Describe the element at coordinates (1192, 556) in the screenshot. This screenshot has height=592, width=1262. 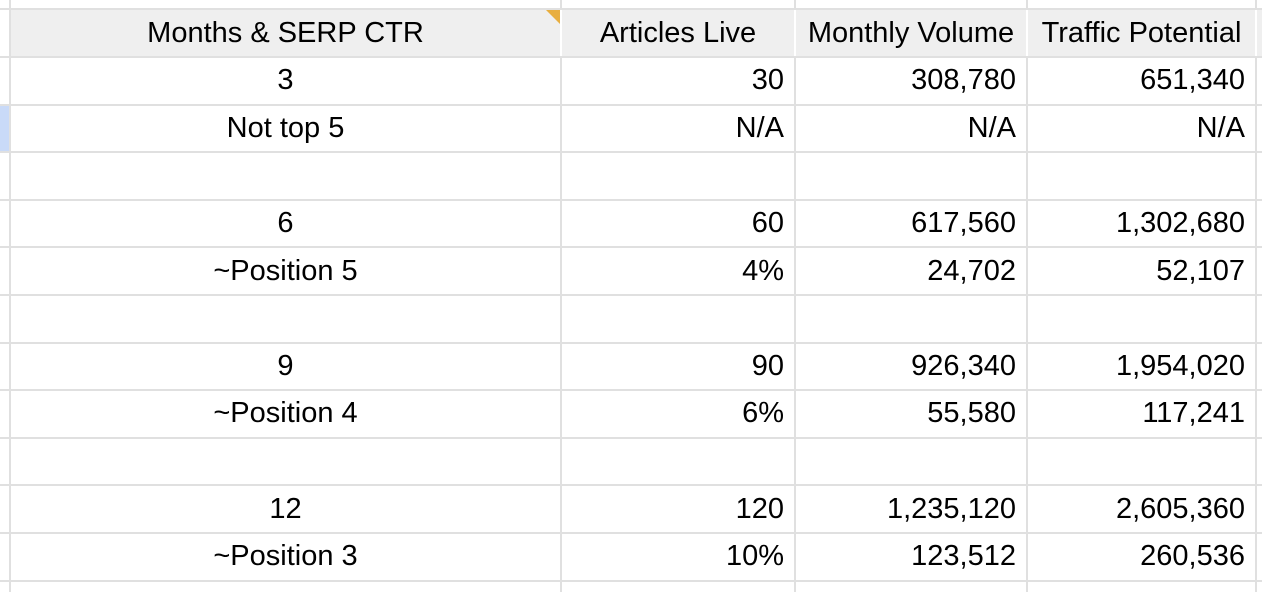
I see `table-cell: 260,536` at that location.